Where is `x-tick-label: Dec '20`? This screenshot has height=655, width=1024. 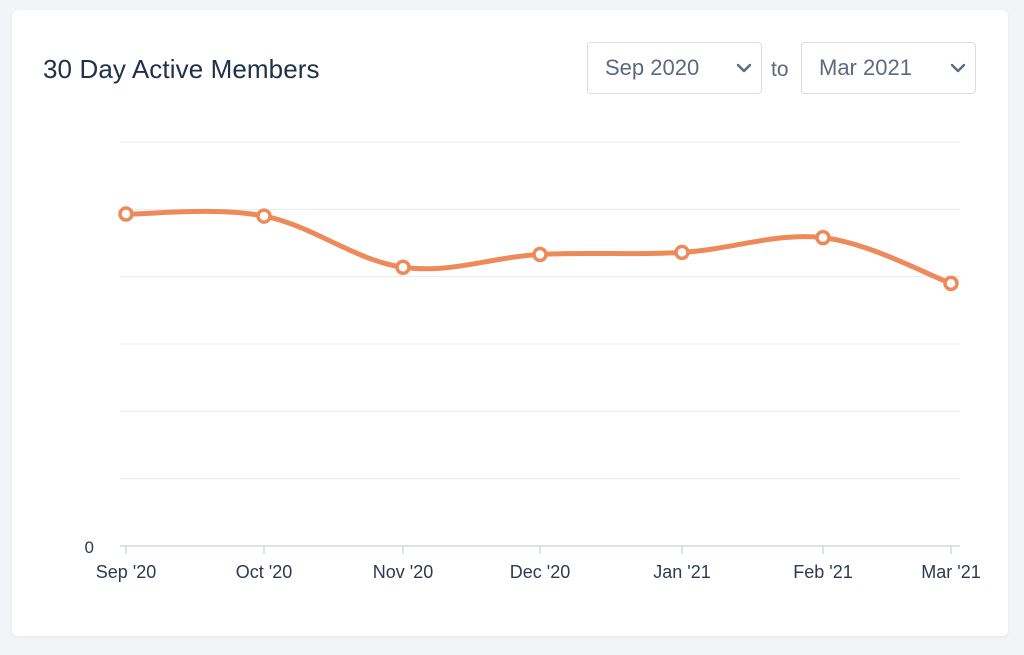 x-tick-label: Dec '20 is located at coordinates (540, 572).